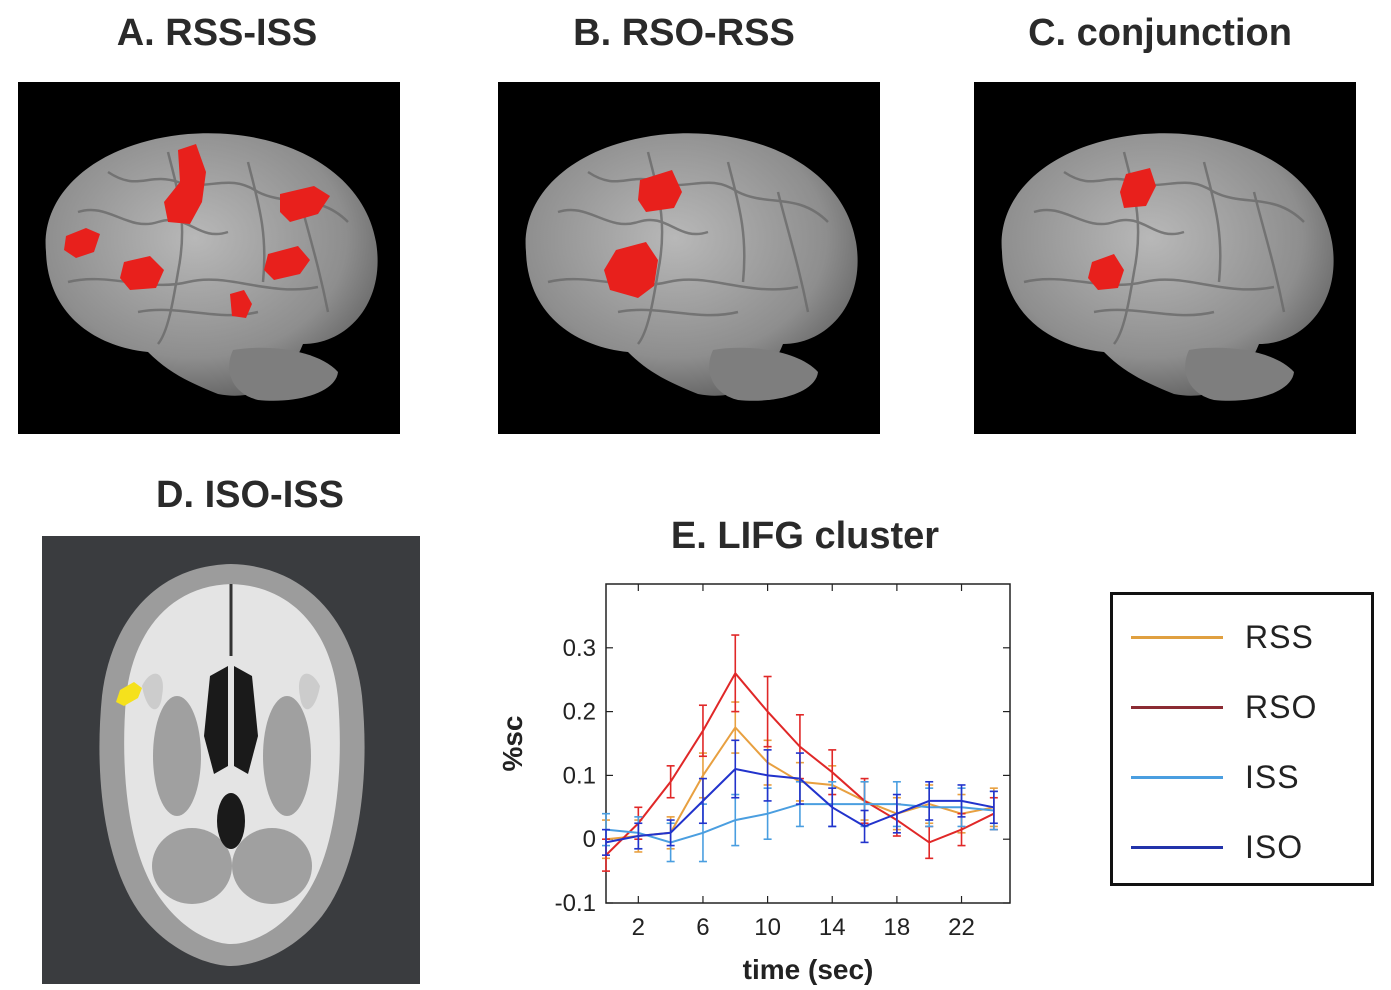  Describe the element at coordinates (579, 775) in the screenshot. I see `y-tick-label: 0.1` at that location.